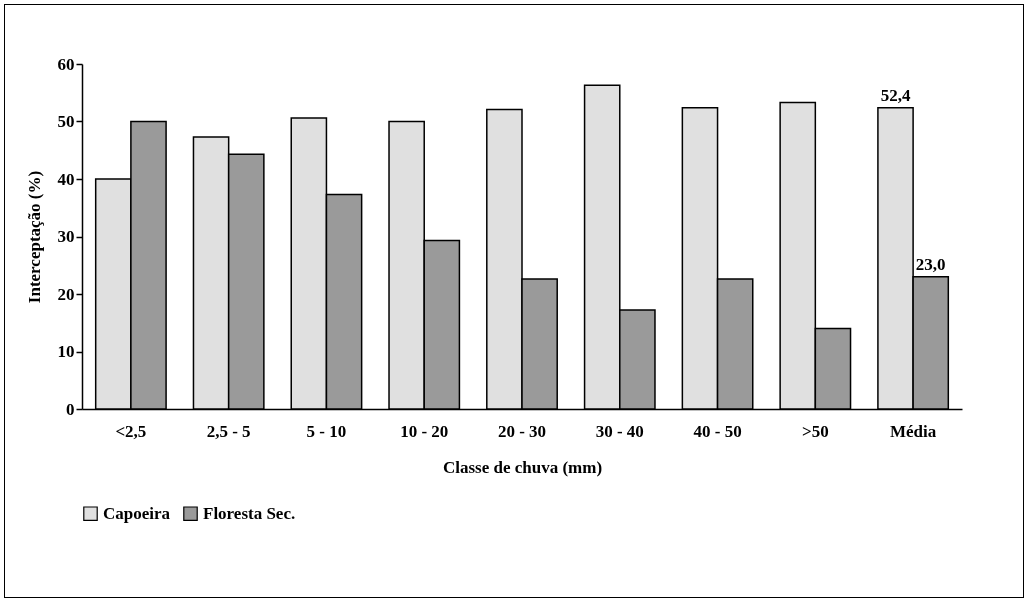 Image resolution: width=1032 pixels, height=606 pixels. Describe the element at coordinates (717, 431) in the screenshot. I see `x-tick-label: 40 - 50` at that location.